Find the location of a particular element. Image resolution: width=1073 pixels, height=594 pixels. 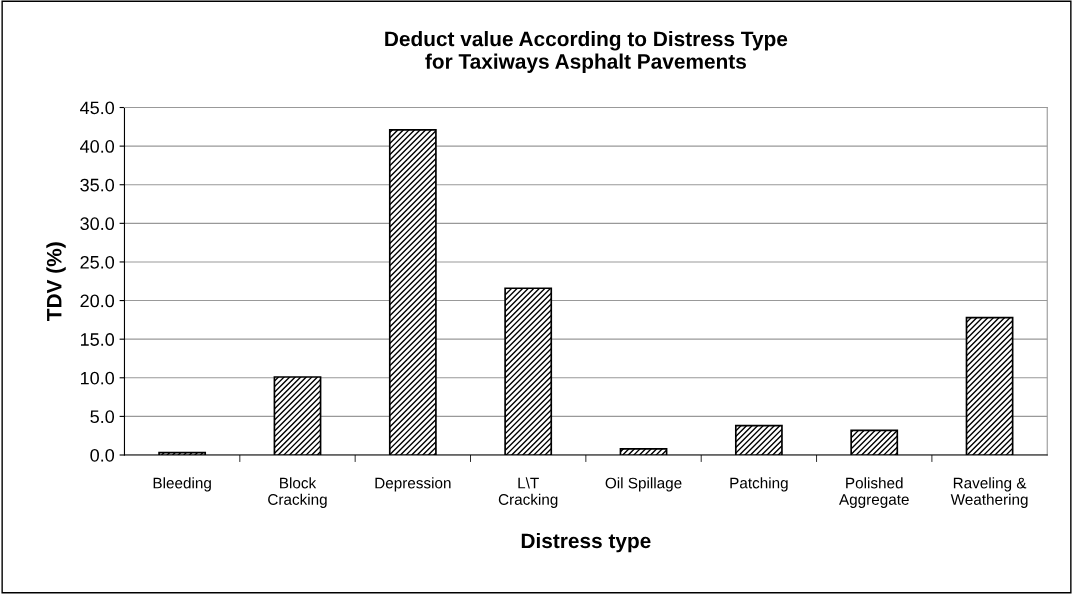

x-tick-label: L\T Cracking is located at coordinates (528, 492).